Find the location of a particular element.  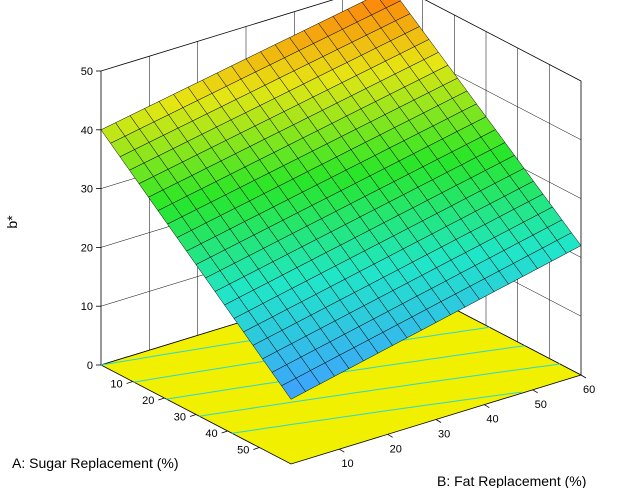

y-tick-label: 20 is located at coordinates (396, 449).